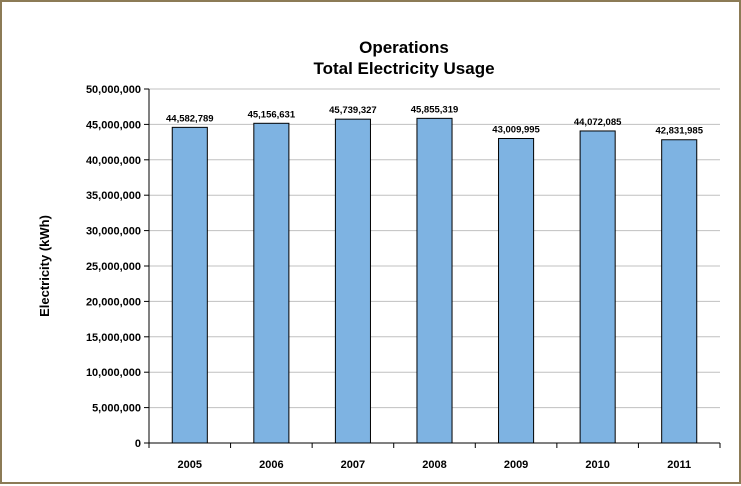 This screenshot has width=741, height=486. What do you see at coordinates (679, 465) in the screenshot?
I see `x-tick-label: 2011` at bounding box center [679, 465].